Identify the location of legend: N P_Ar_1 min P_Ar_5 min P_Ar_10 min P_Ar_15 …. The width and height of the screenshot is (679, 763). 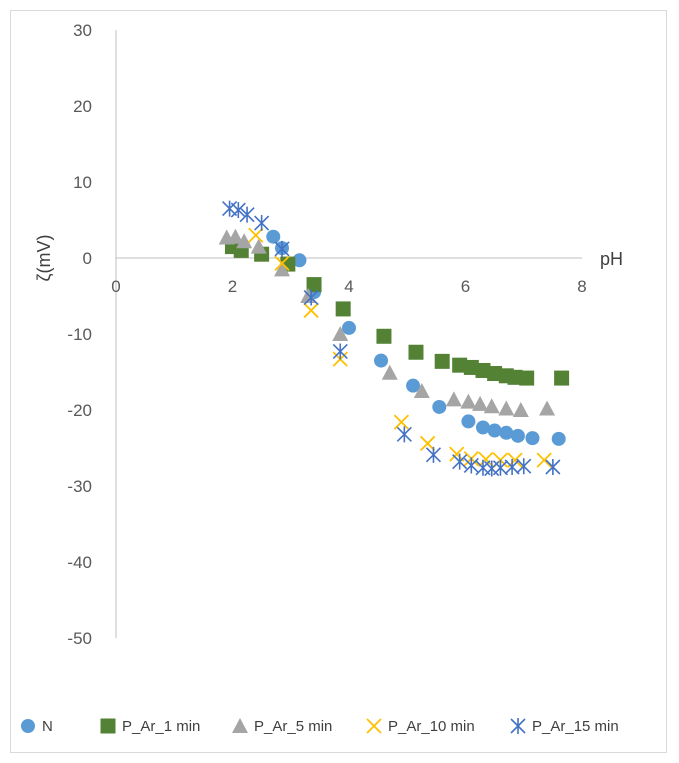
(320, 726).